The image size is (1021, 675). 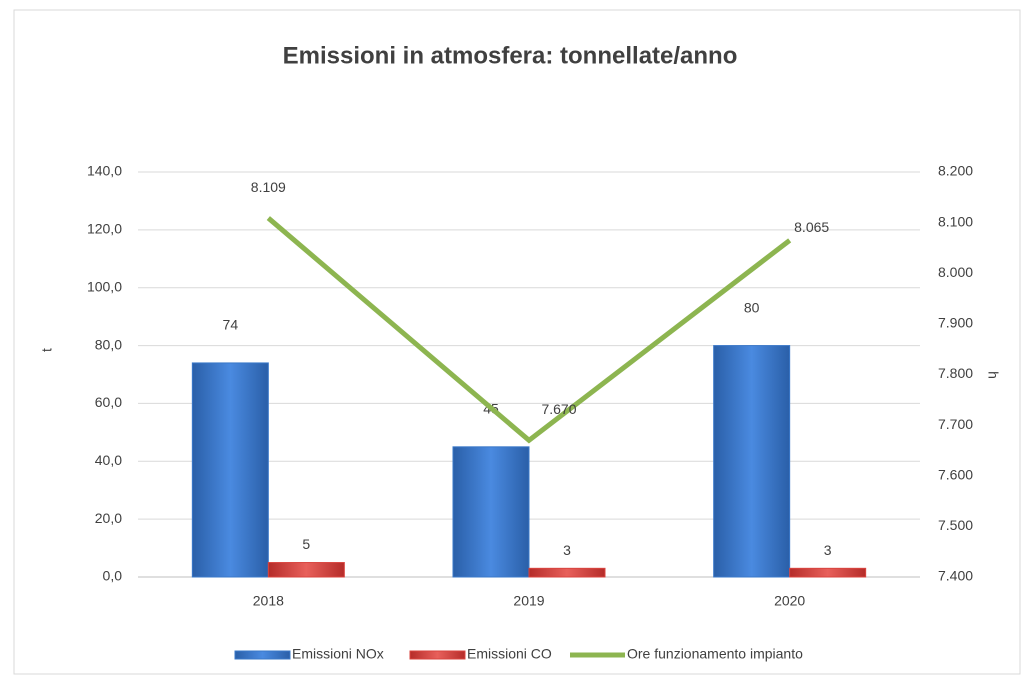 What do you see at coordinates (955, 424) in the screenshot?
I see `y2-tick-label: 7.700` at bounding box center [955, 424].